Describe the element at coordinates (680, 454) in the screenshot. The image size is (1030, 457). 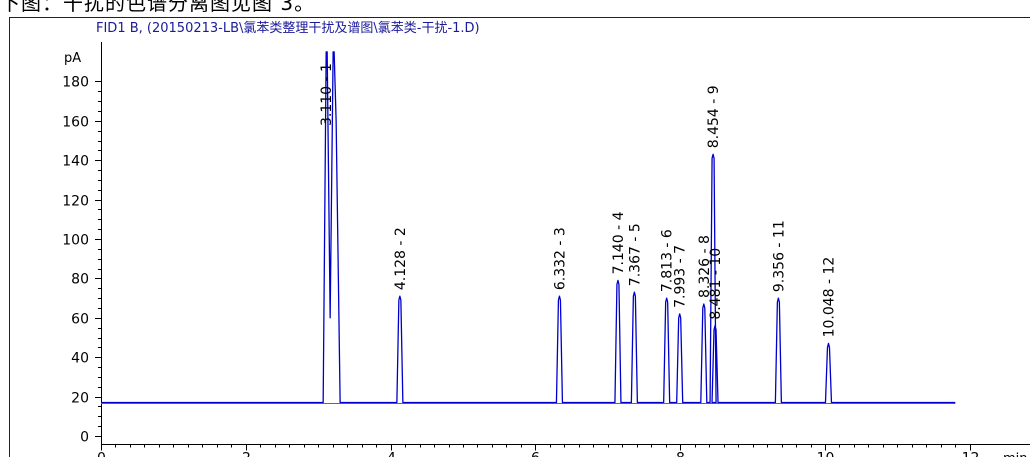
I see `x-tick-label: 8` at that location.